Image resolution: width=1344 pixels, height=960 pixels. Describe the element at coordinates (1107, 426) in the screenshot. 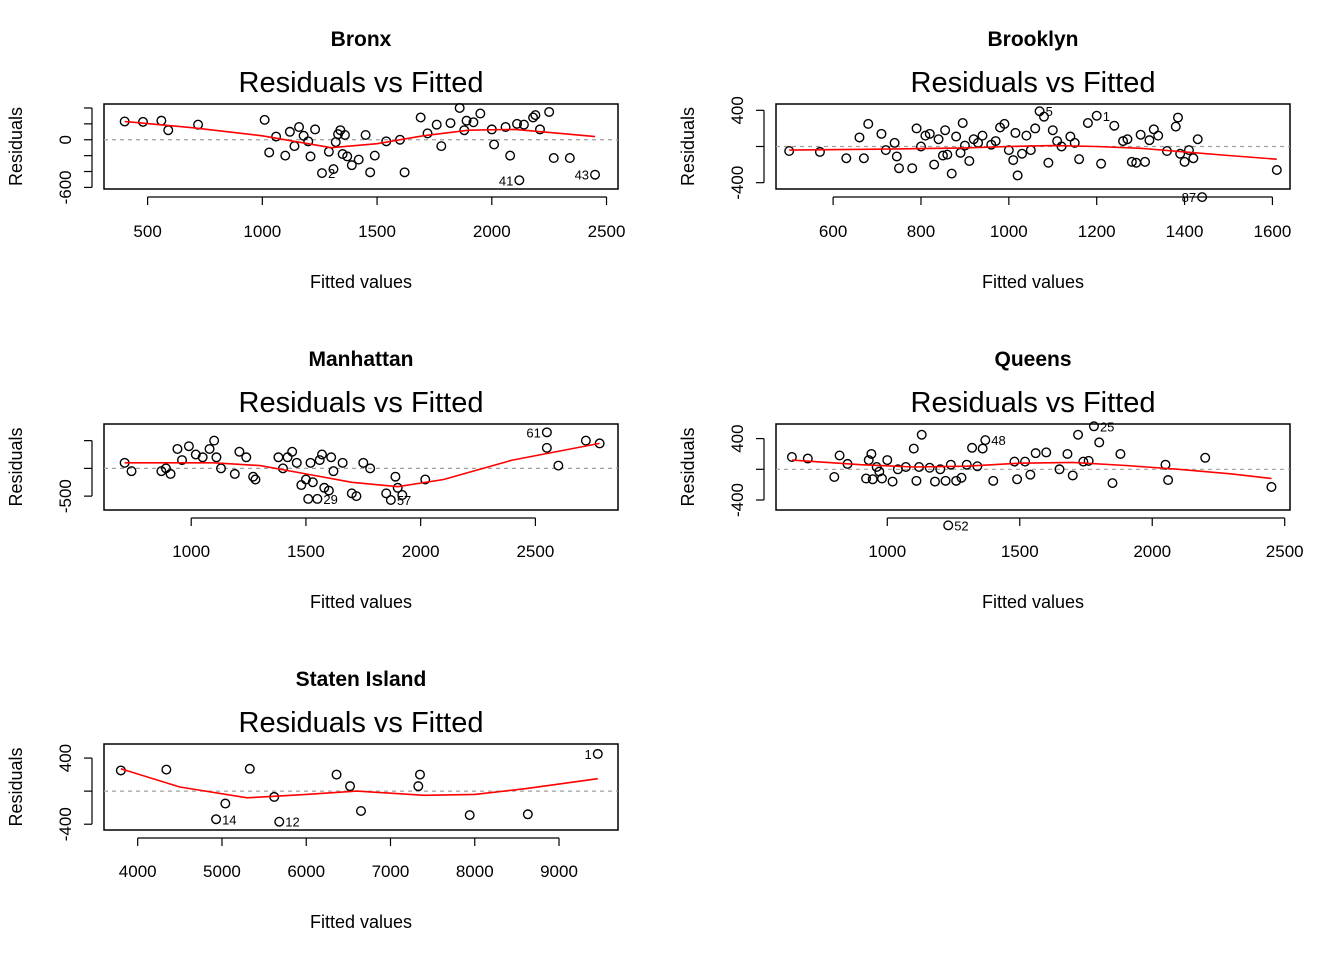

I see `point-label: 25` at that location.